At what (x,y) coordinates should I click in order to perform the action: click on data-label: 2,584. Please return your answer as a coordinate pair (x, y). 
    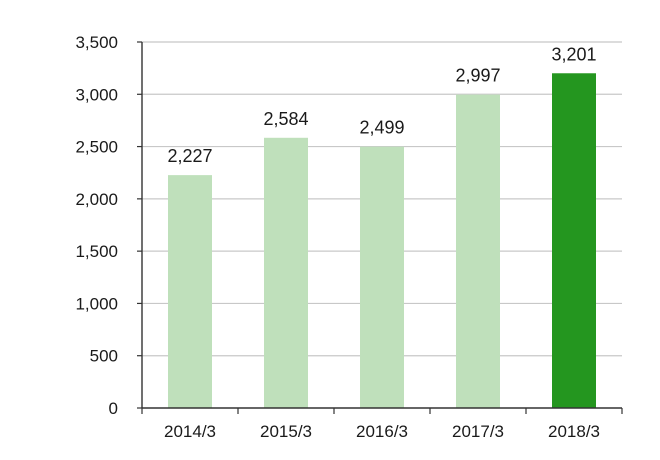
    Looking at the image, I should click on (285, 119).